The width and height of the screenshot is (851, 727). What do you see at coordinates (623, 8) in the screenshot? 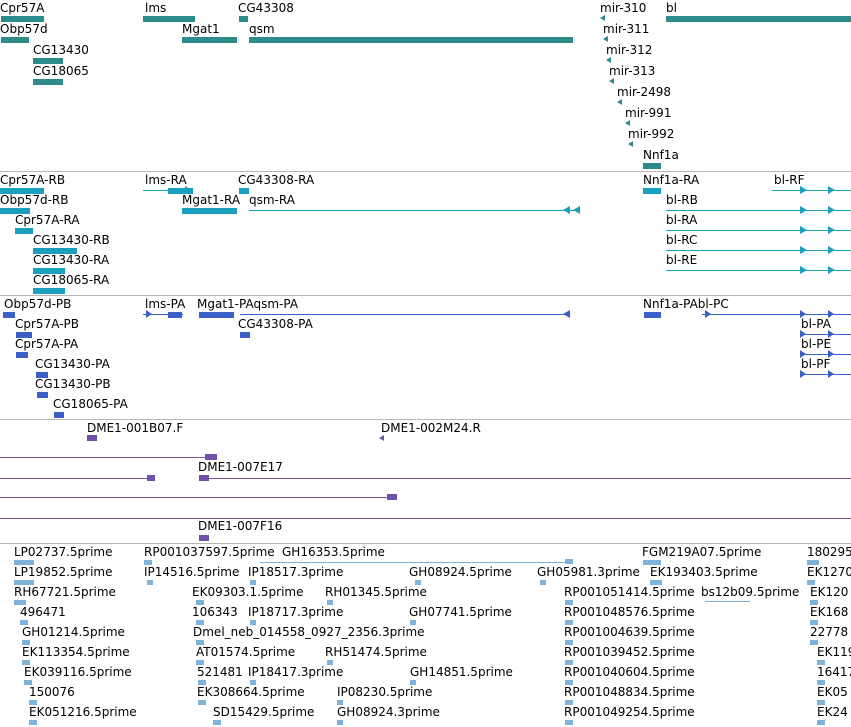
I see `feature-label: mir-310` at bounding box center [623, 8].